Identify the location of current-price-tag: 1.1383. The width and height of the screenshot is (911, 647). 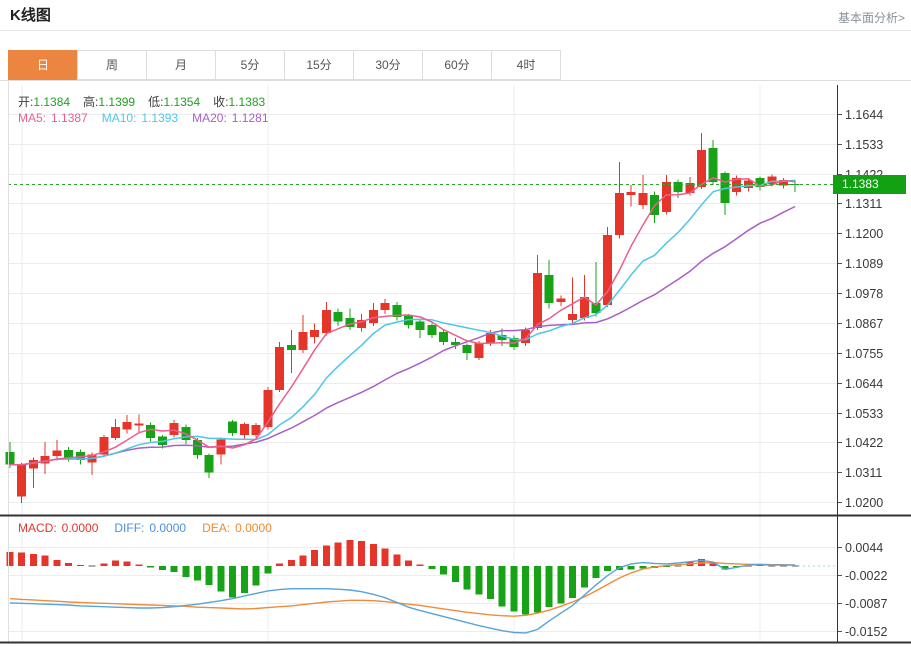
(869, 184).